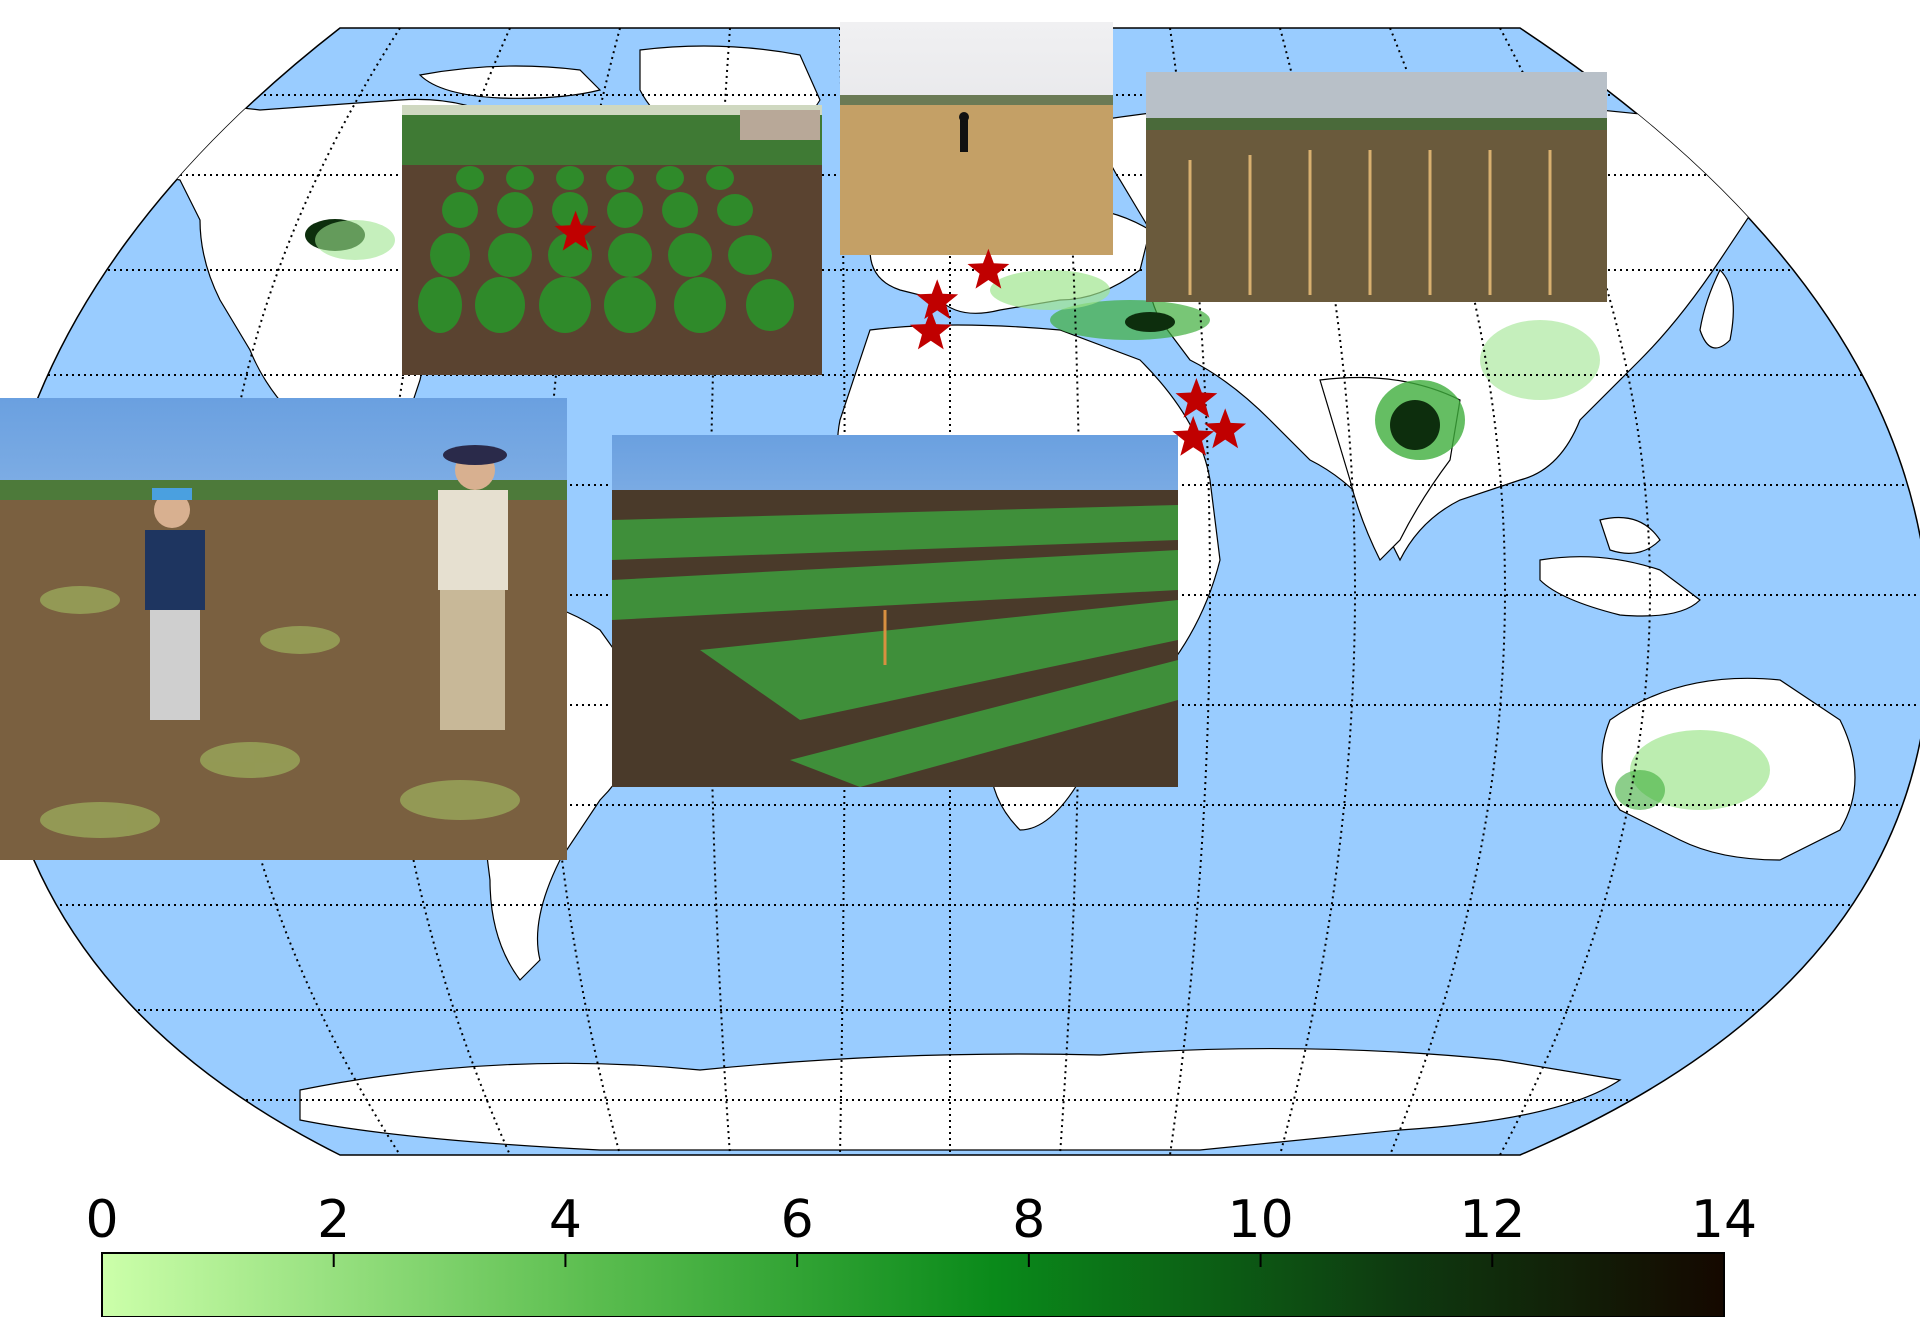  What do you see at coordinates (913, 1284) in the screenshot?
I see `colorbar-gradient` at bounding box center [913, 1284].